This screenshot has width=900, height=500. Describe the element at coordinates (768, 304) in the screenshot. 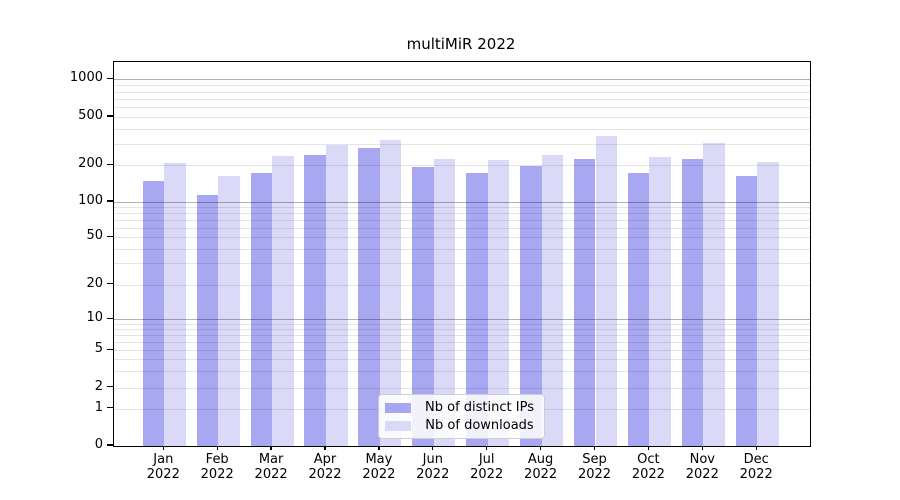

I see `bar-downloads-dec` at that location.